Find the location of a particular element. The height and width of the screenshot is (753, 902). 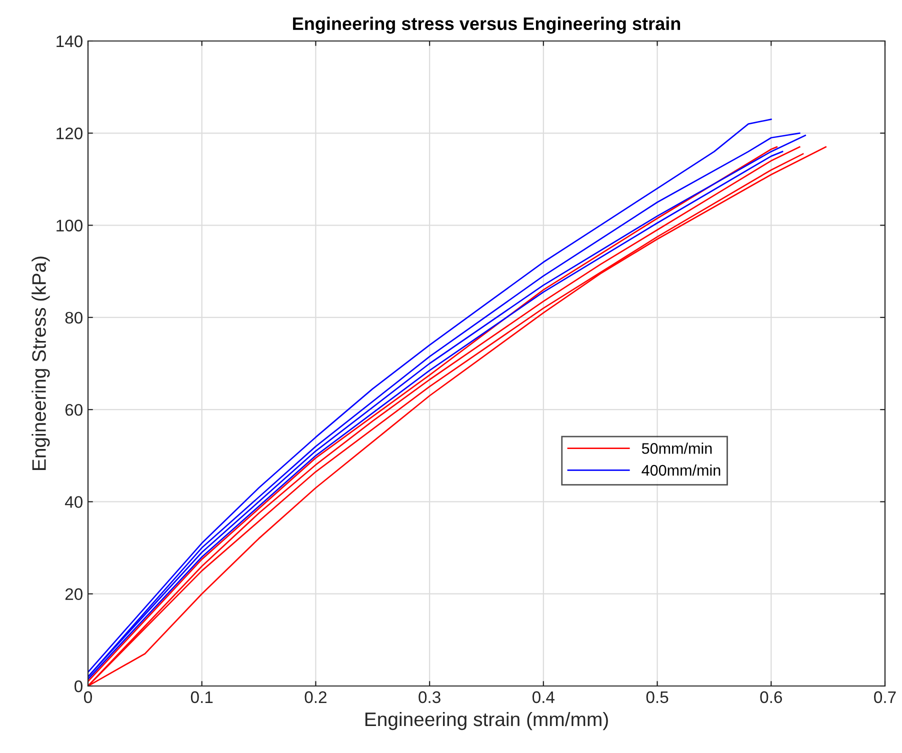

y-axis-title: Engineering Stress (kPa) is located at coordinates (41, 363).